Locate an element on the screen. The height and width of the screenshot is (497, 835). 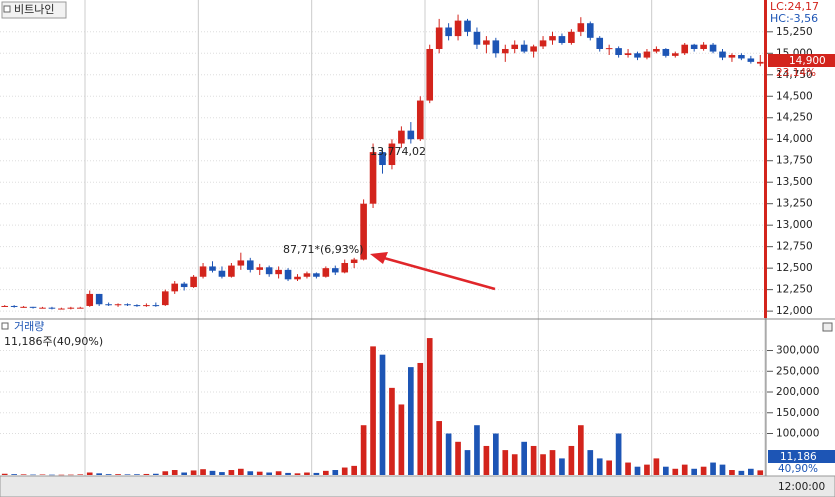
y-tick-label: 13,000 is located at coordinates (794, 225).